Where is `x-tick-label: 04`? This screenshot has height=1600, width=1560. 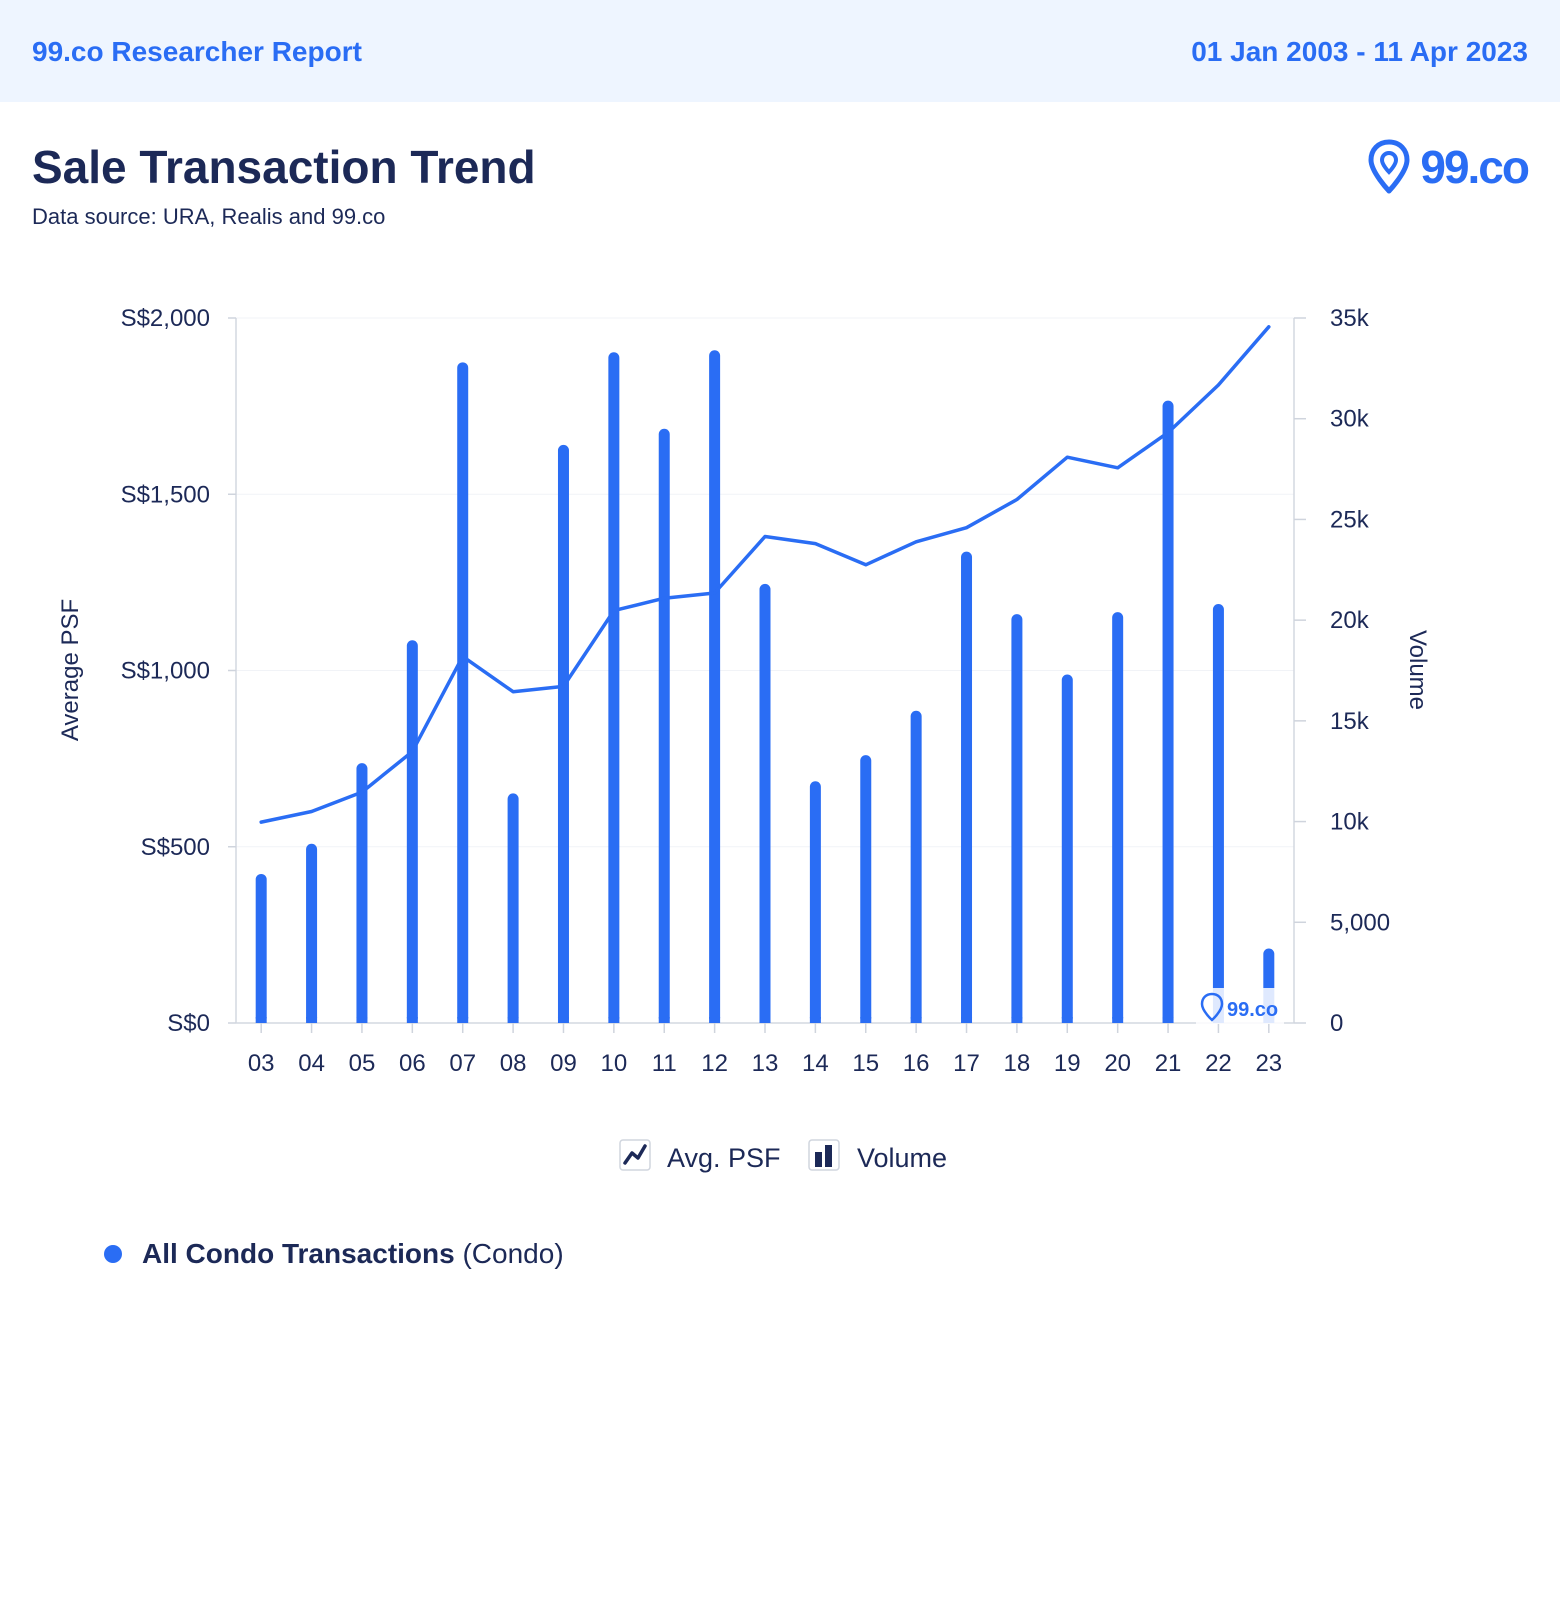 x-tick-label: 04 is located at coordinates (311, 1063).